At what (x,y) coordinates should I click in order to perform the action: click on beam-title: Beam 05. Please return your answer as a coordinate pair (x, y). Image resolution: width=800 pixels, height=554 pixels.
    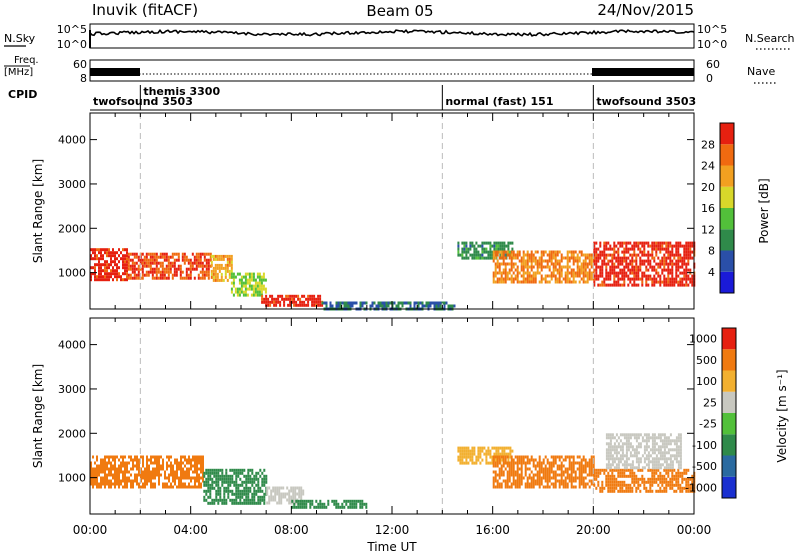
    Looking at the image, I should click on (399, 11).